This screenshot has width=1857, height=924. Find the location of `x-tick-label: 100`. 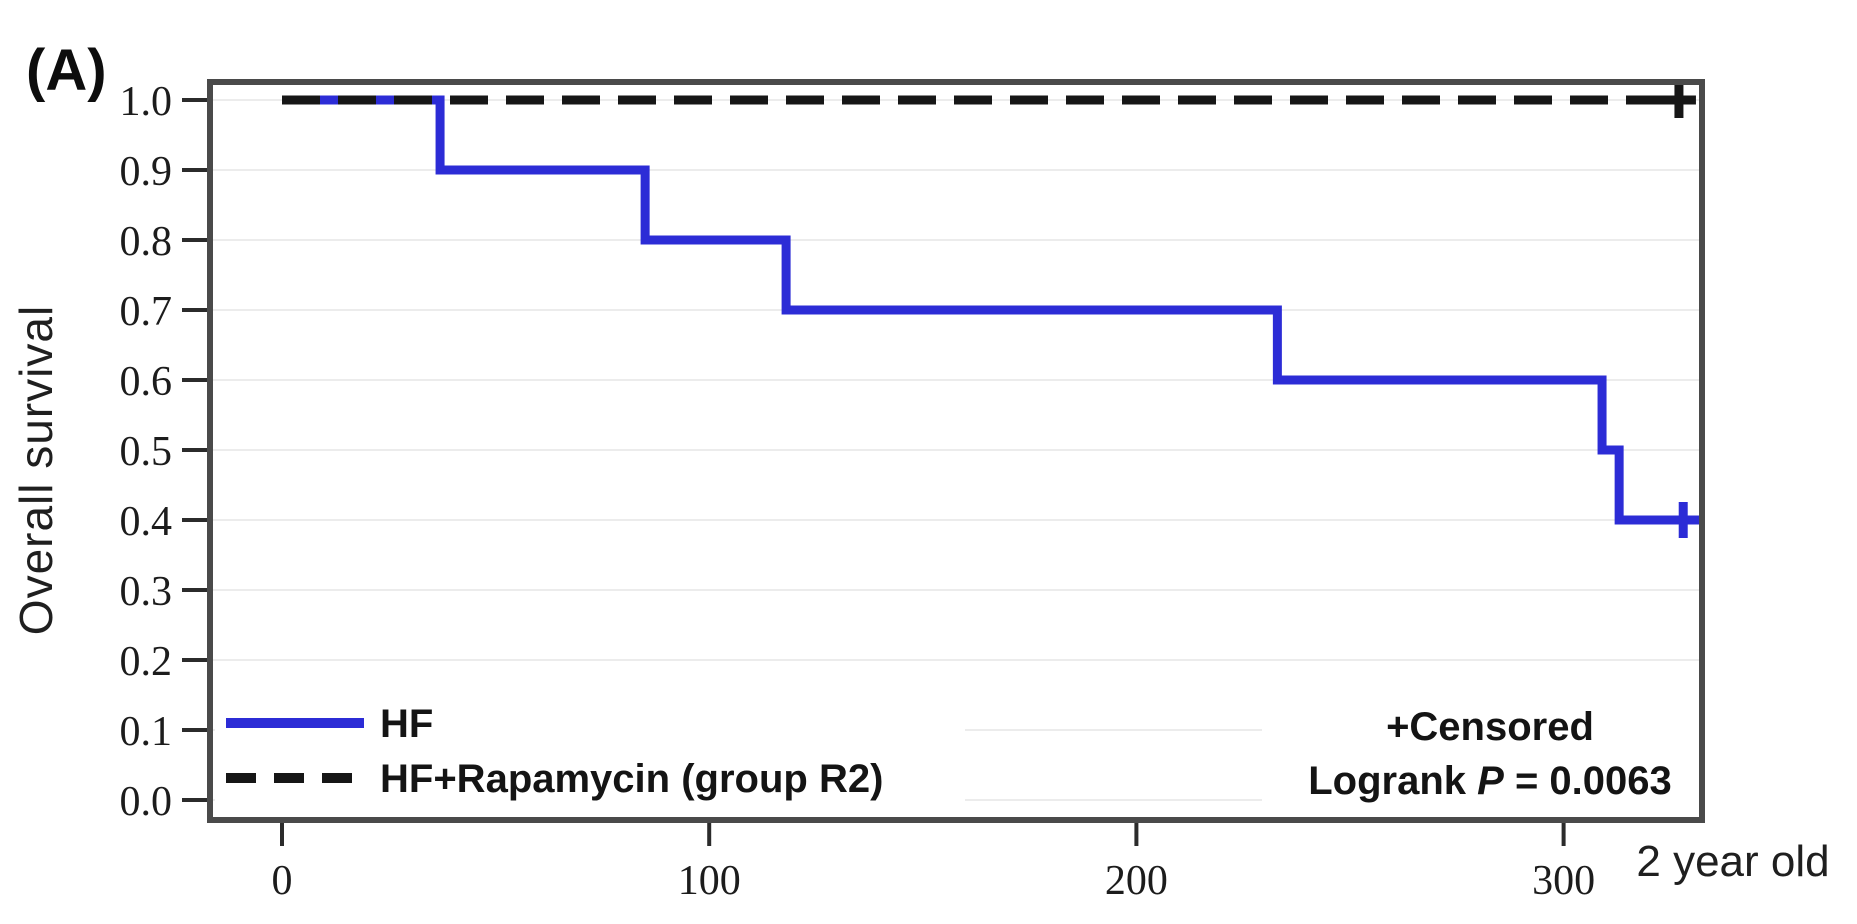

x-tick-label: 100 is located at coordinates (709, 881).